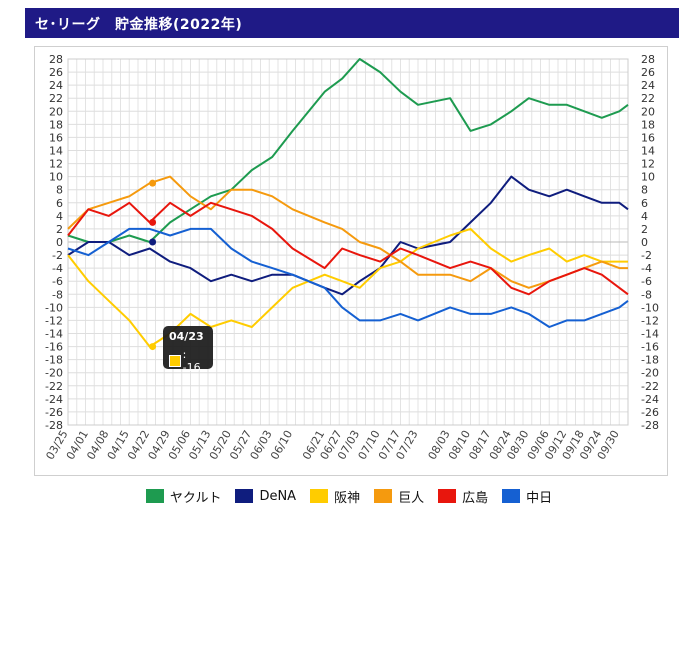  What do you see at coordinates (56, 151) in the screenshot?
I see `y-tick-label-left: 14` at bounding box center [56, 151].